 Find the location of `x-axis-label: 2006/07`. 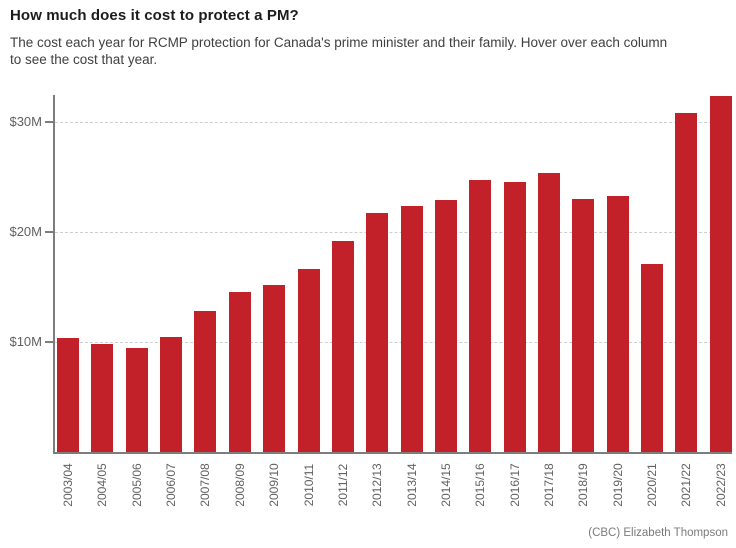

x-axis-label: 2006/07 is located at coordinates (171, 485).